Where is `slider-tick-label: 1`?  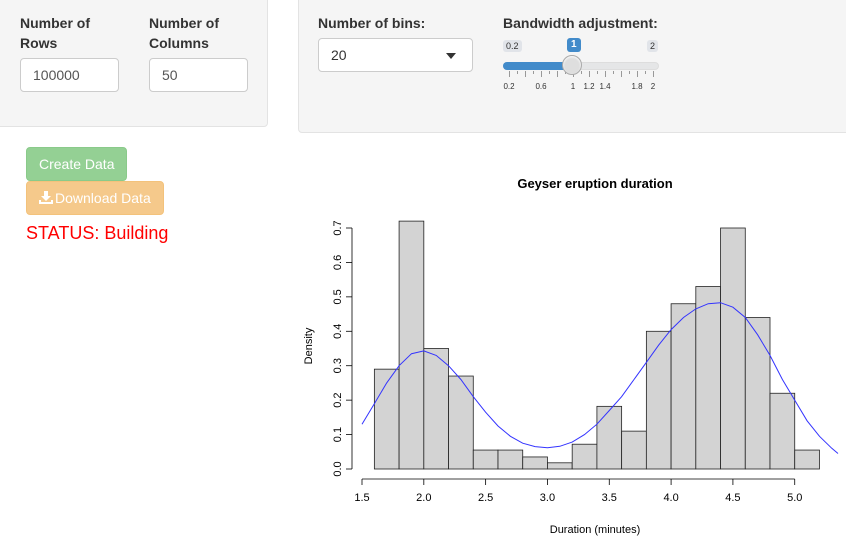
slider-tick-label: 1 is located at coordinates (573, 86).